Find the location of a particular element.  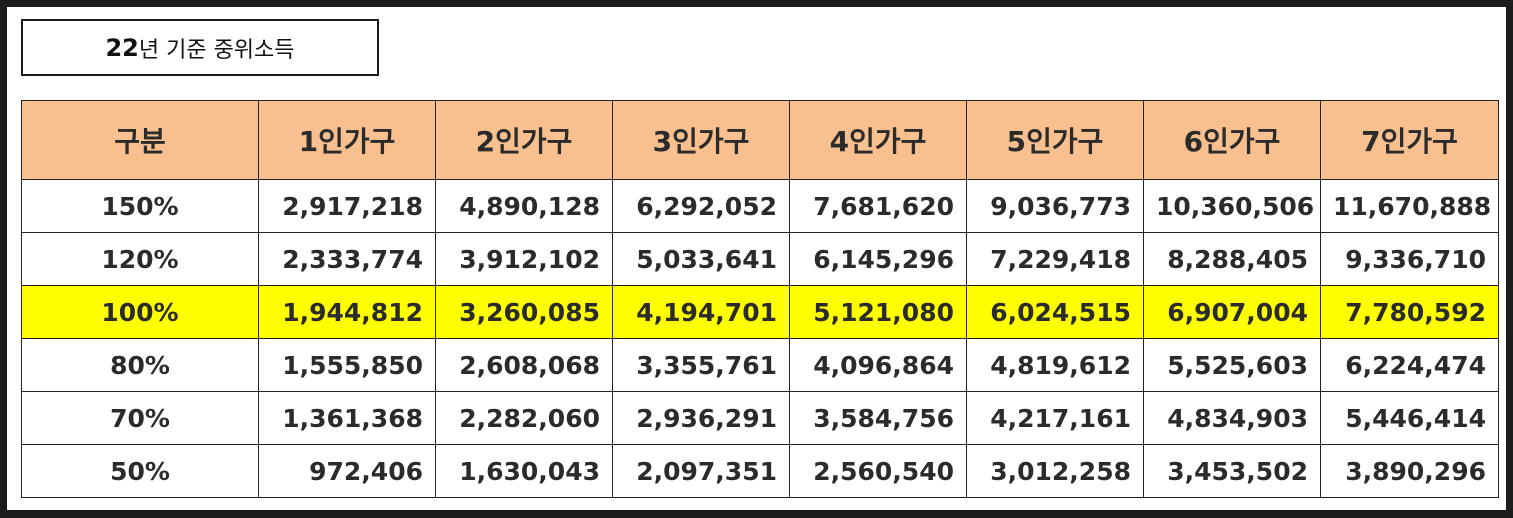

header-household-3: 3인가구 is located at coordinates (701, 140).